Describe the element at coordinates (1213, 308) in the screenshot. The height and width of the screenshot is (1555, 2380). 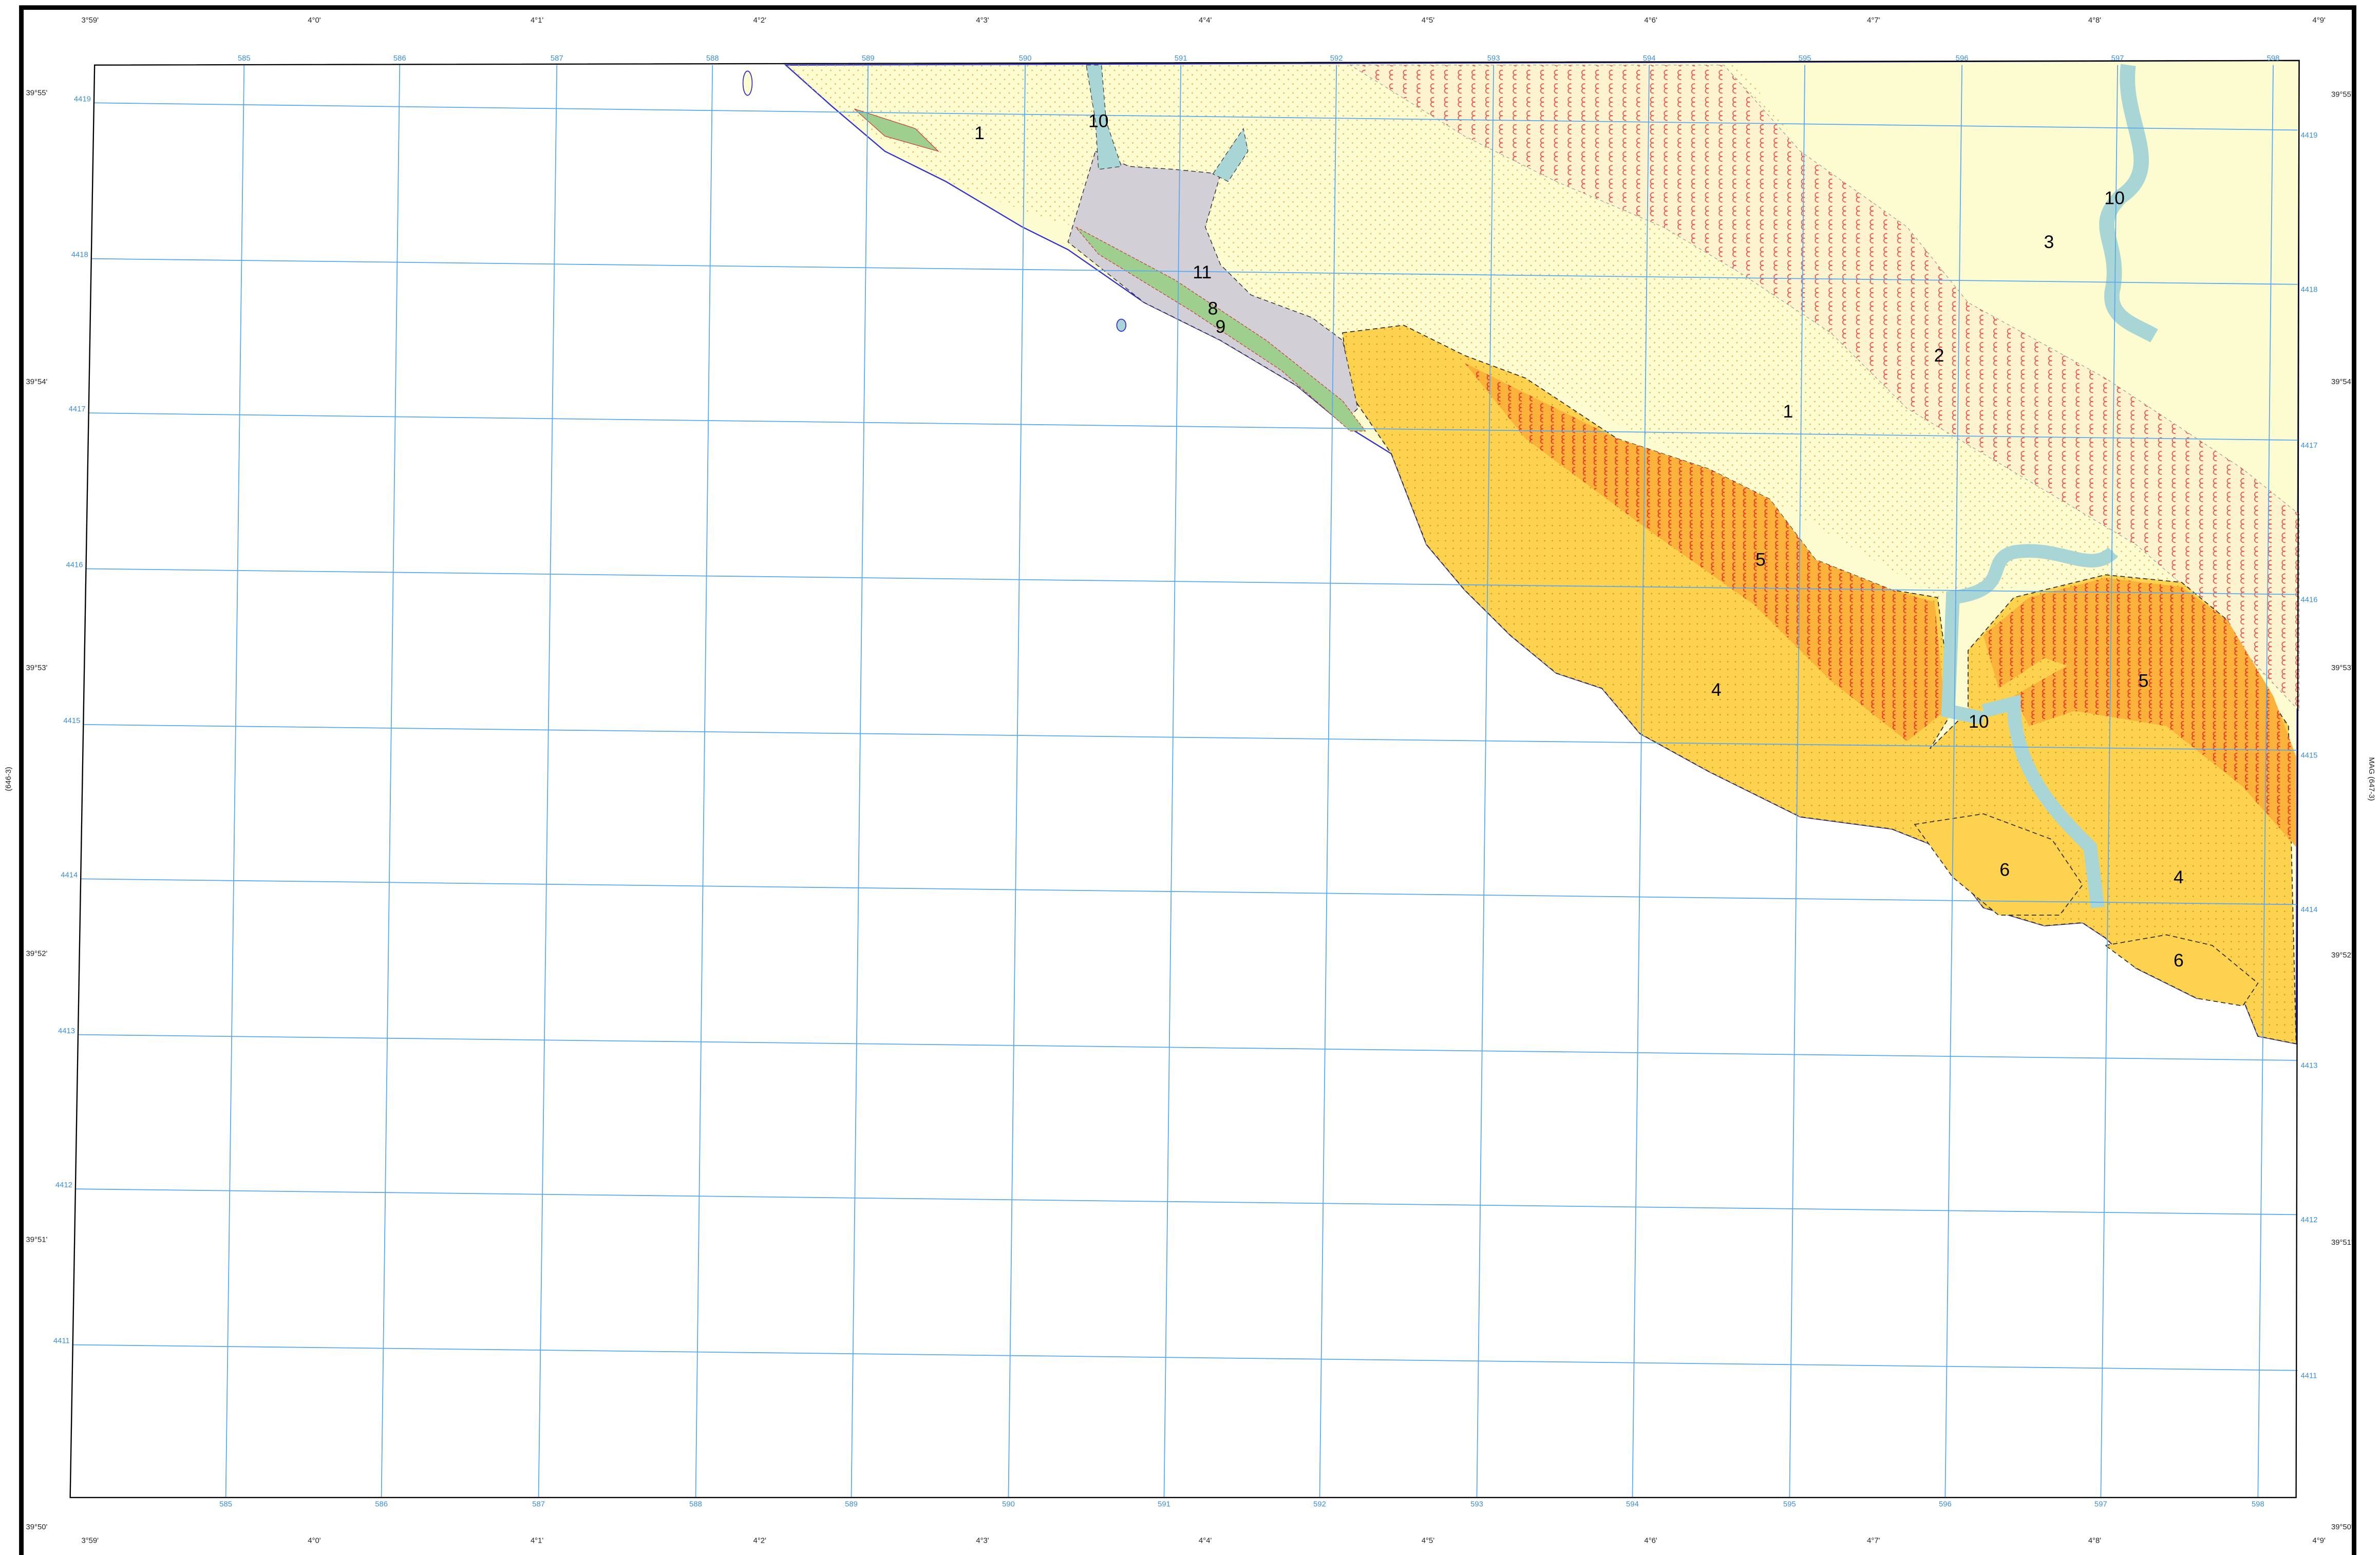
I see `unit-label: 8` at that location.